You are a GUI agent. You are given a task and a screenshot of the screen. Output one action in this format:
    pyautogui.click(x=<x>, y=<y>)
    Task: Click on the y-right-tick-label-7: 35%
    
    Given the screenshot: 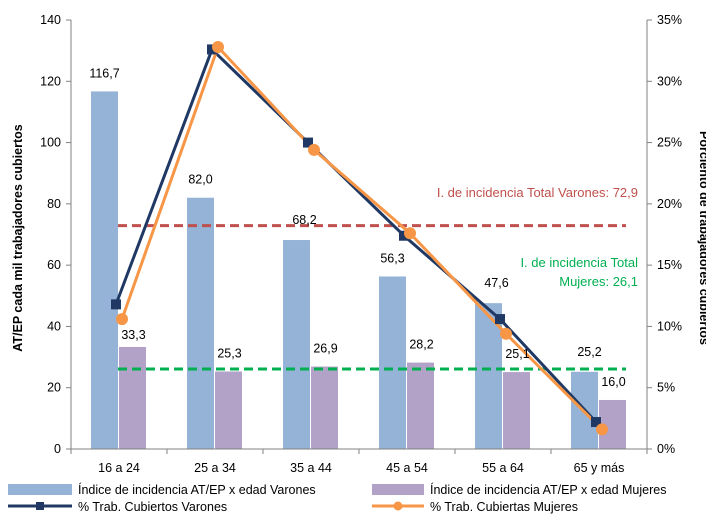 What is the action you would take?
    pyautogui.click(x=669, y=20)
    